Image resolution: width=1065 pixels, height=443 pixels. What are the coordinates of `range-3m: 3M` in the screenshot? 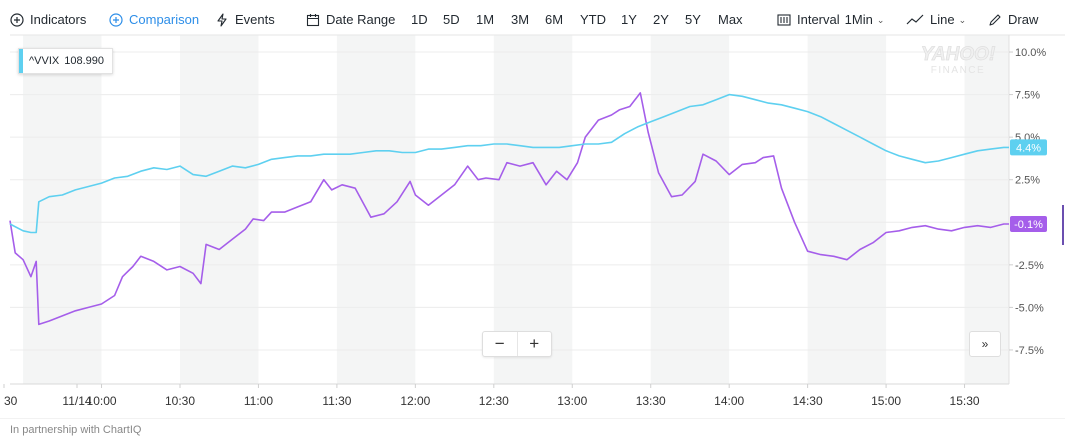 It's located at (520, 20).